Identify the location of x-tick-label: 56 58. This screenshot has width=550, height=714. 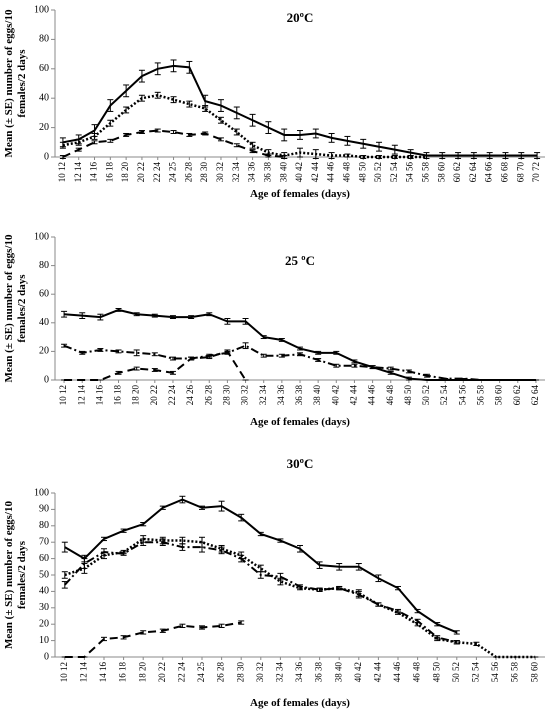
(515, 672).